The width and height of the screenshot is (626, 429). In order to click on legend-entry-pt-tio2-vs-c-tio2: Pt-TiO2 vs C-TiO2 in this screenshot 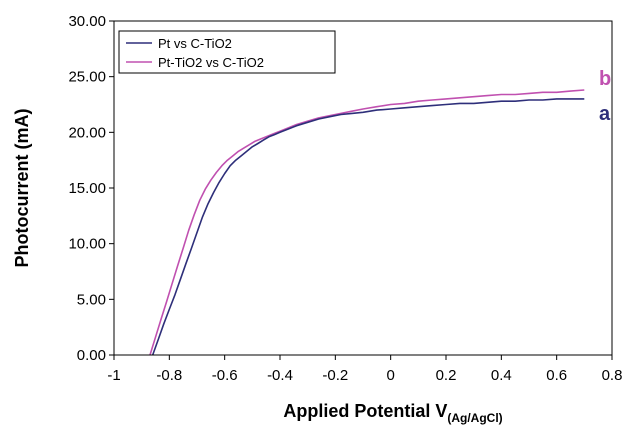, I will do `click(211, 62)`.